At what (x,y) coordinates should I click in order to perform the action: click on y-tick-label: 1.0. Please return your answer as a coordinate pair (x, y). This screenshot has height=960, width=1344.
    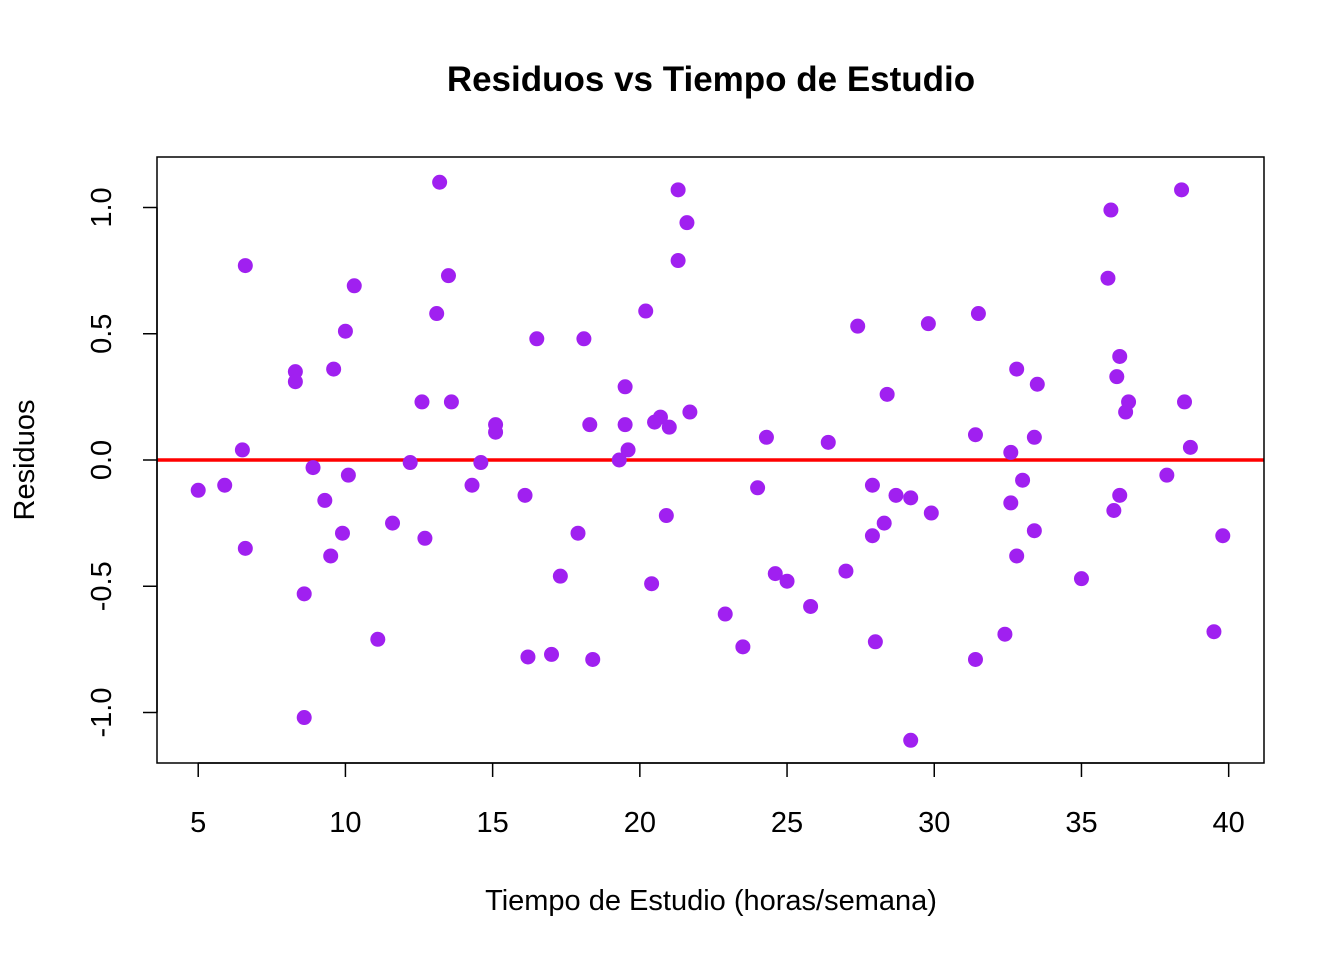
    Looking at the image, I should click on (102, 207).